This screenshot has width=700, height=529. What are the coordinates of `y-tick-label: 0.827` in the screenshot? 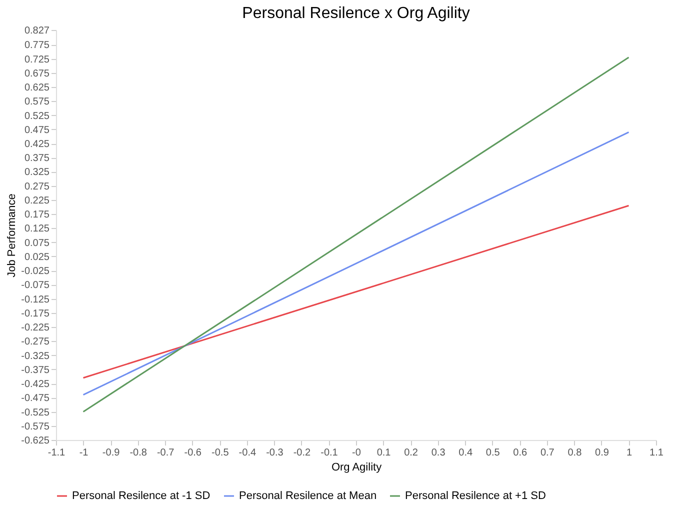 It's located at (37, 31).